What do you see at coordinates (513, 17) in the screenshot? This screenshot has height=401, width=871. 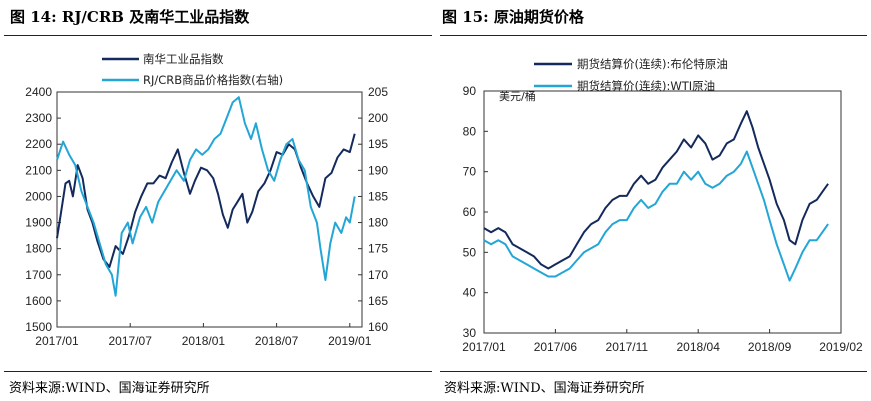 I see `figure-2-title: 图 15: 原油期货价格` at bounding box center [513, 17].